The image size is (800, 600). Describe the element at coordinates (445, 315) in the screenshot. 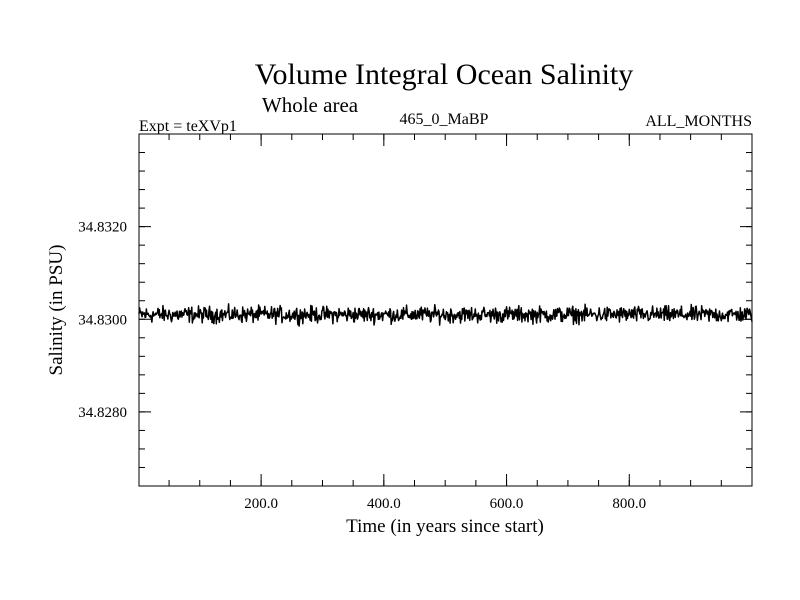

I see `salinity-series-line` at that location.